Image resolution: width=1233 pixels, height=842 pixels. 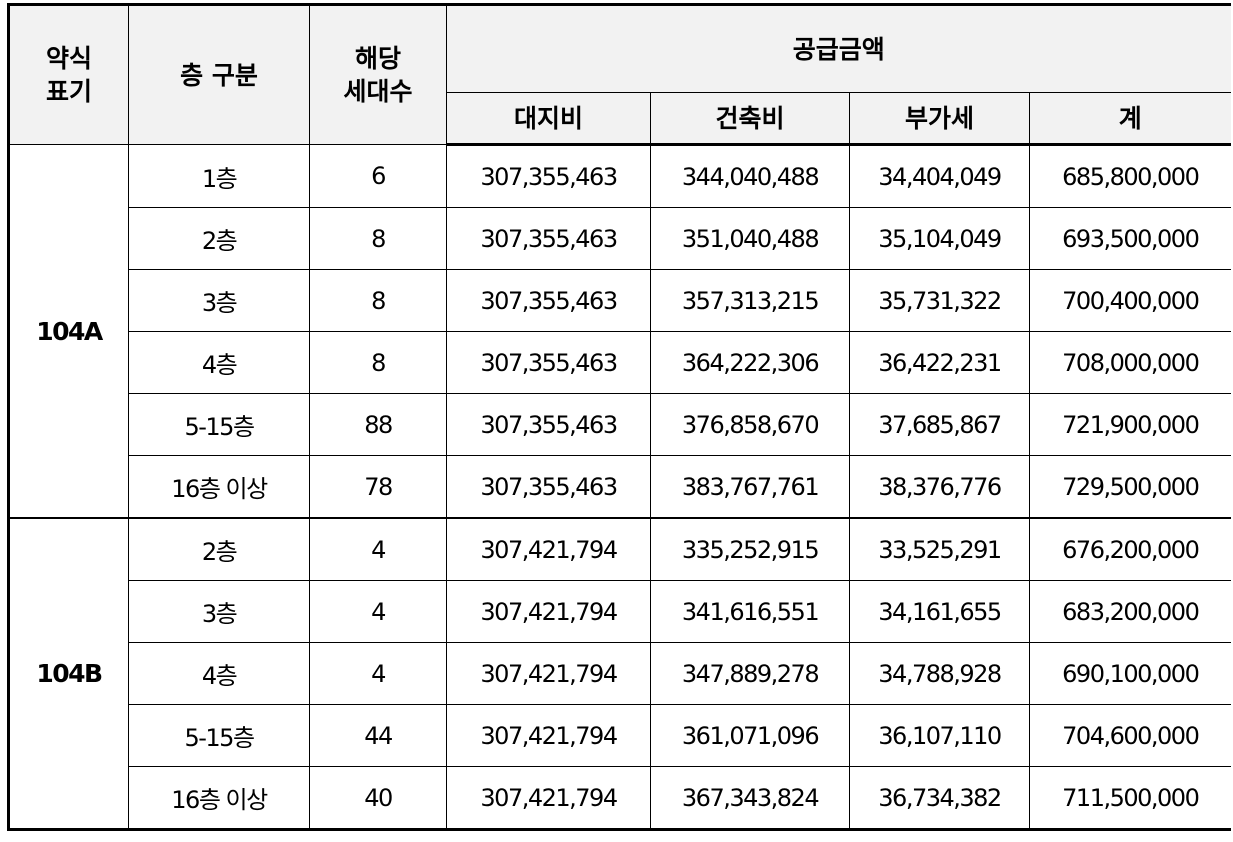 What do you see at coordinates (939, 300) in the screenshot?
I see `vat-cell: 35,731,322` at bounding box center [939, 300].